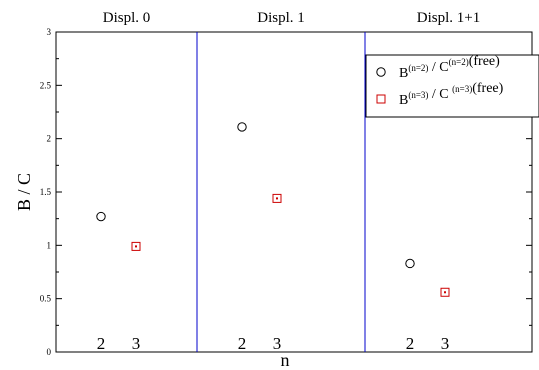 The image size is (539, 370). I want to click on y-tick-label: 0.5, so click(46, 299).